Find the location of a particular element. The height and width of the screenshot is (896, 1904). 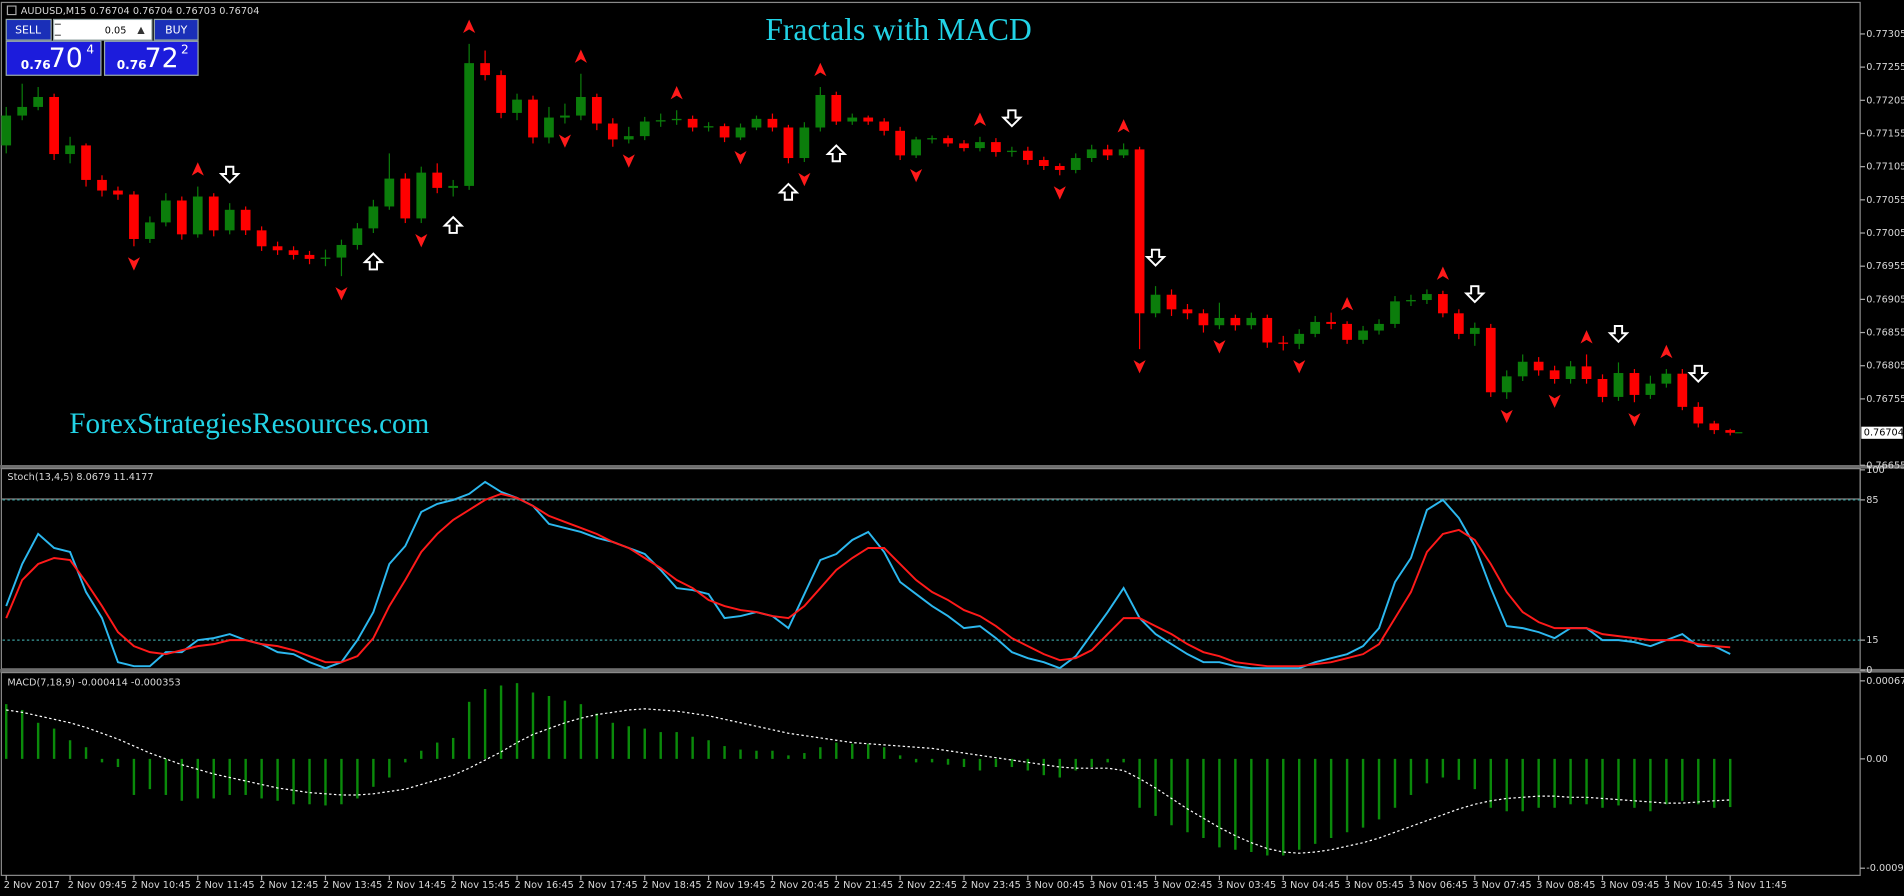

y-tick-label: 0.77305 is located at coordinates (1885, 34).